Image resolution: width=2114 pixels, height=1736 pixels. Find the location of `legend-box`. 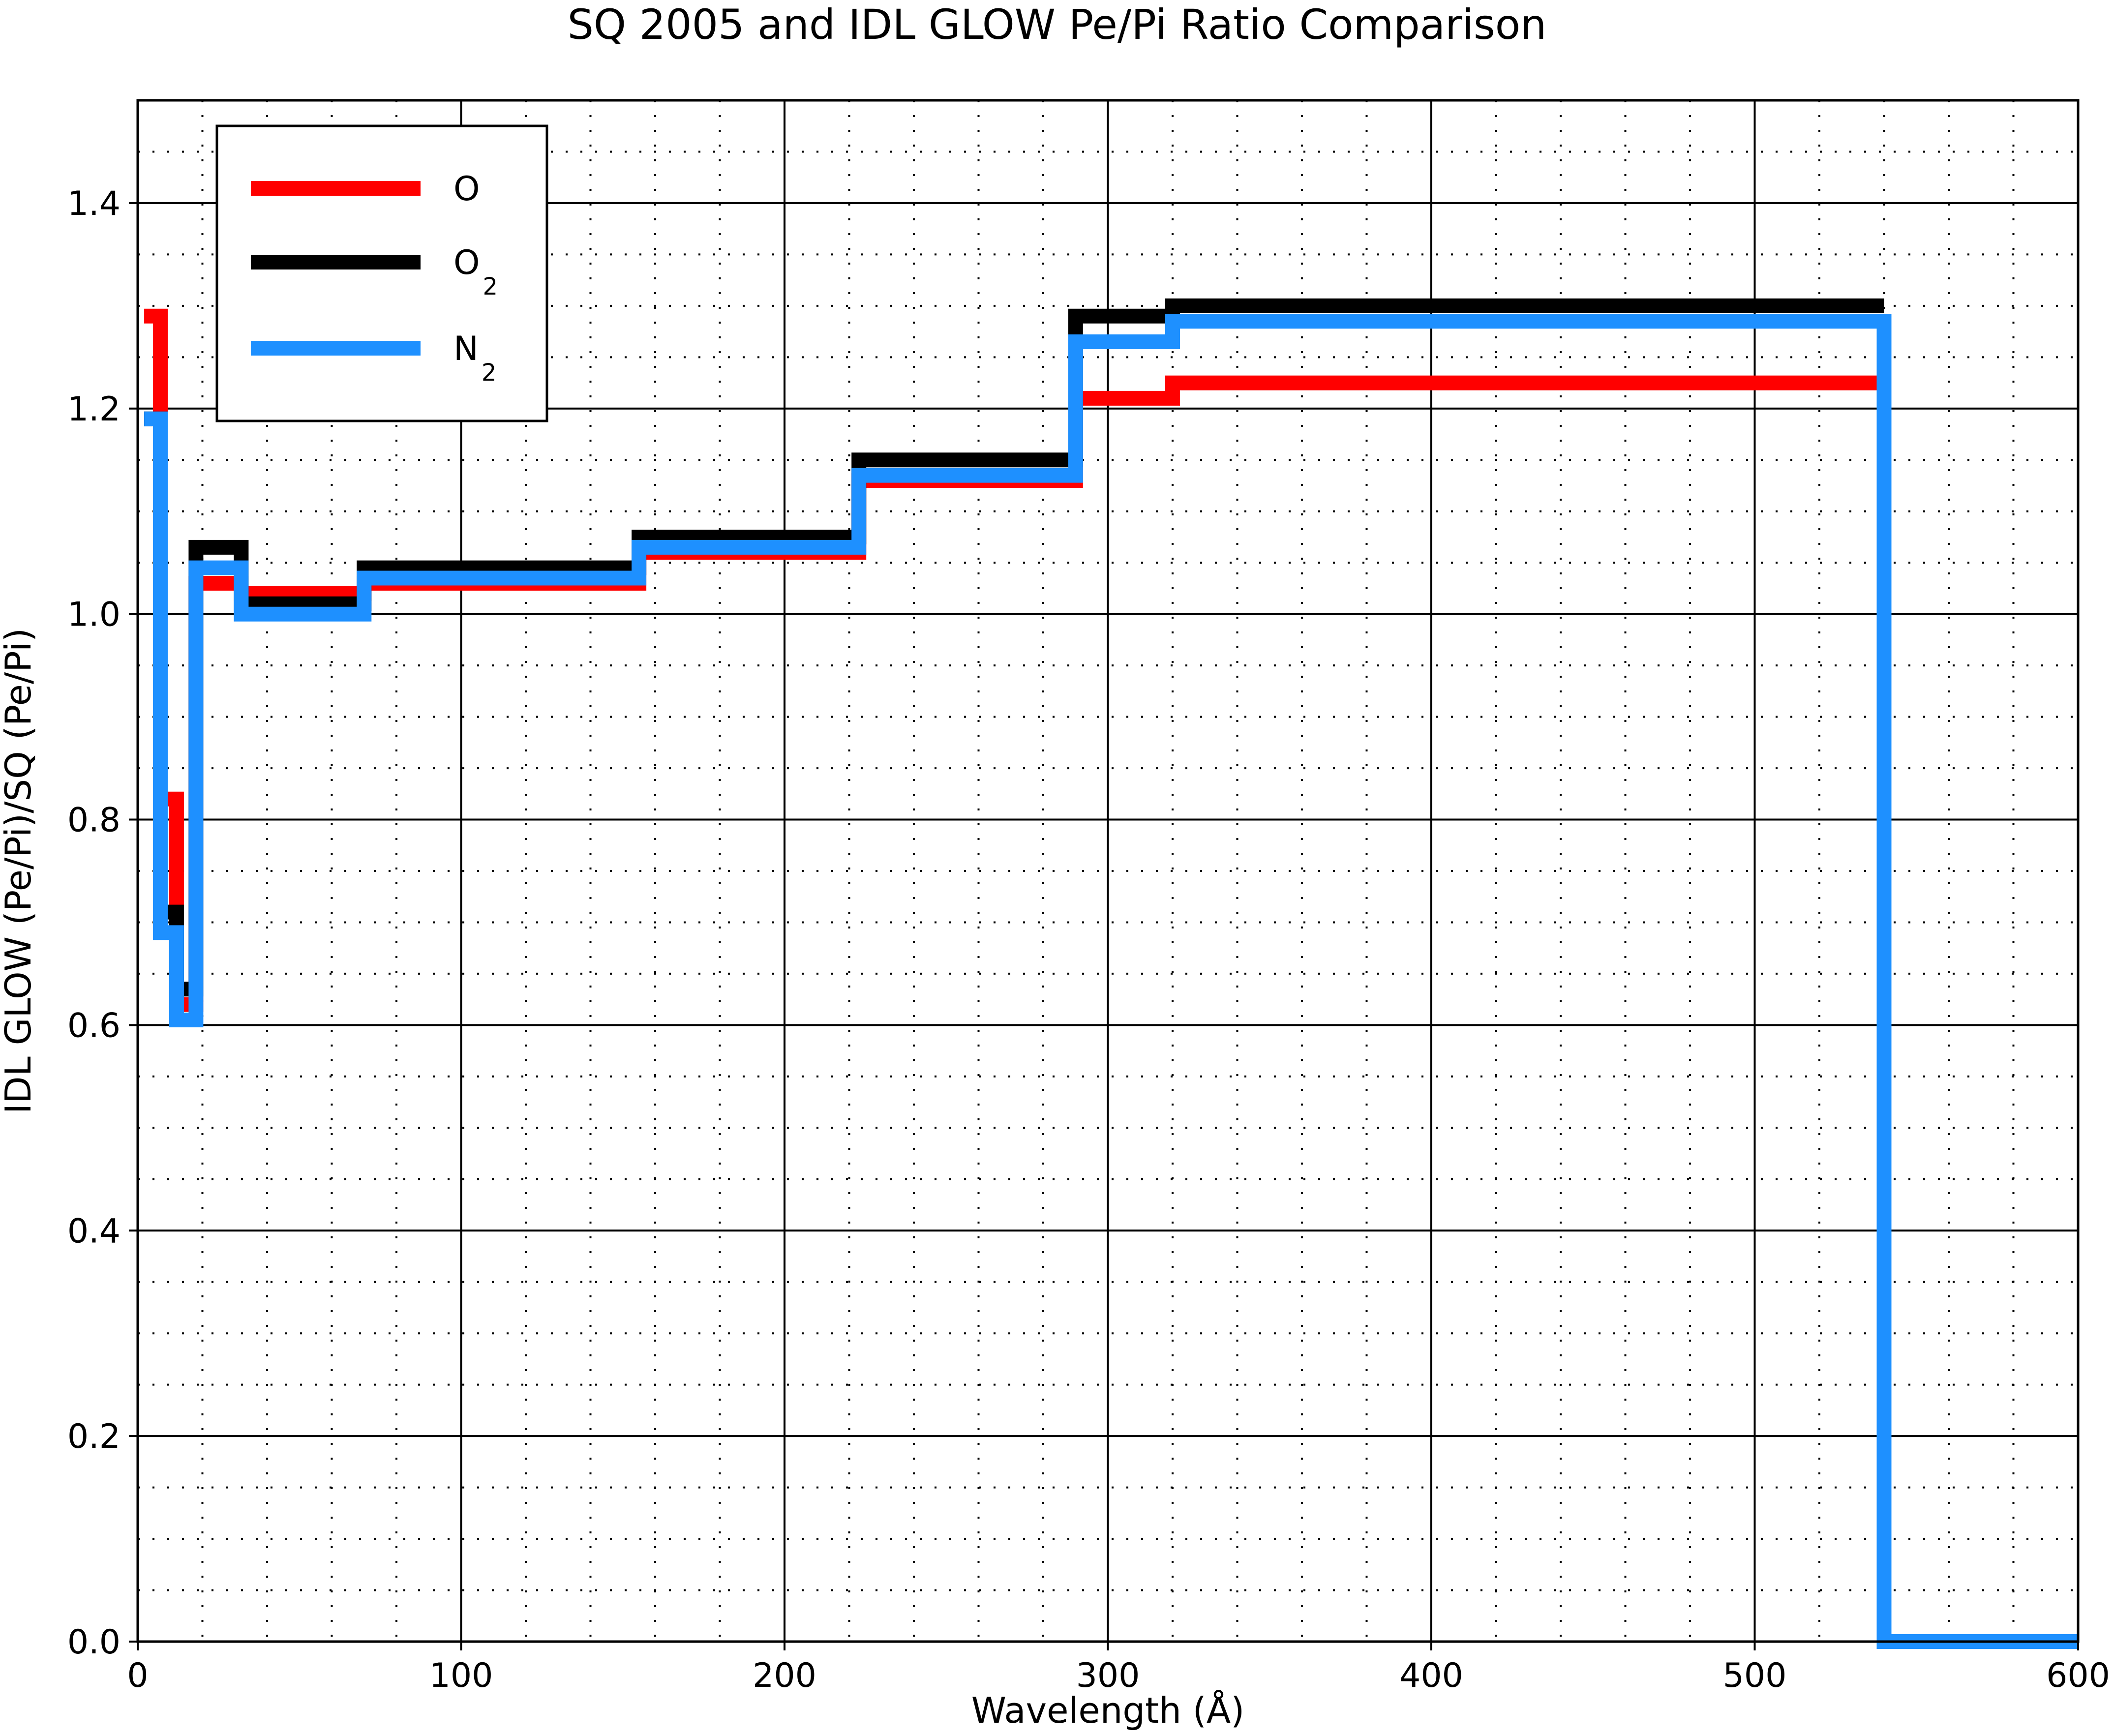

legend-box is located at coordinates (381, 273).